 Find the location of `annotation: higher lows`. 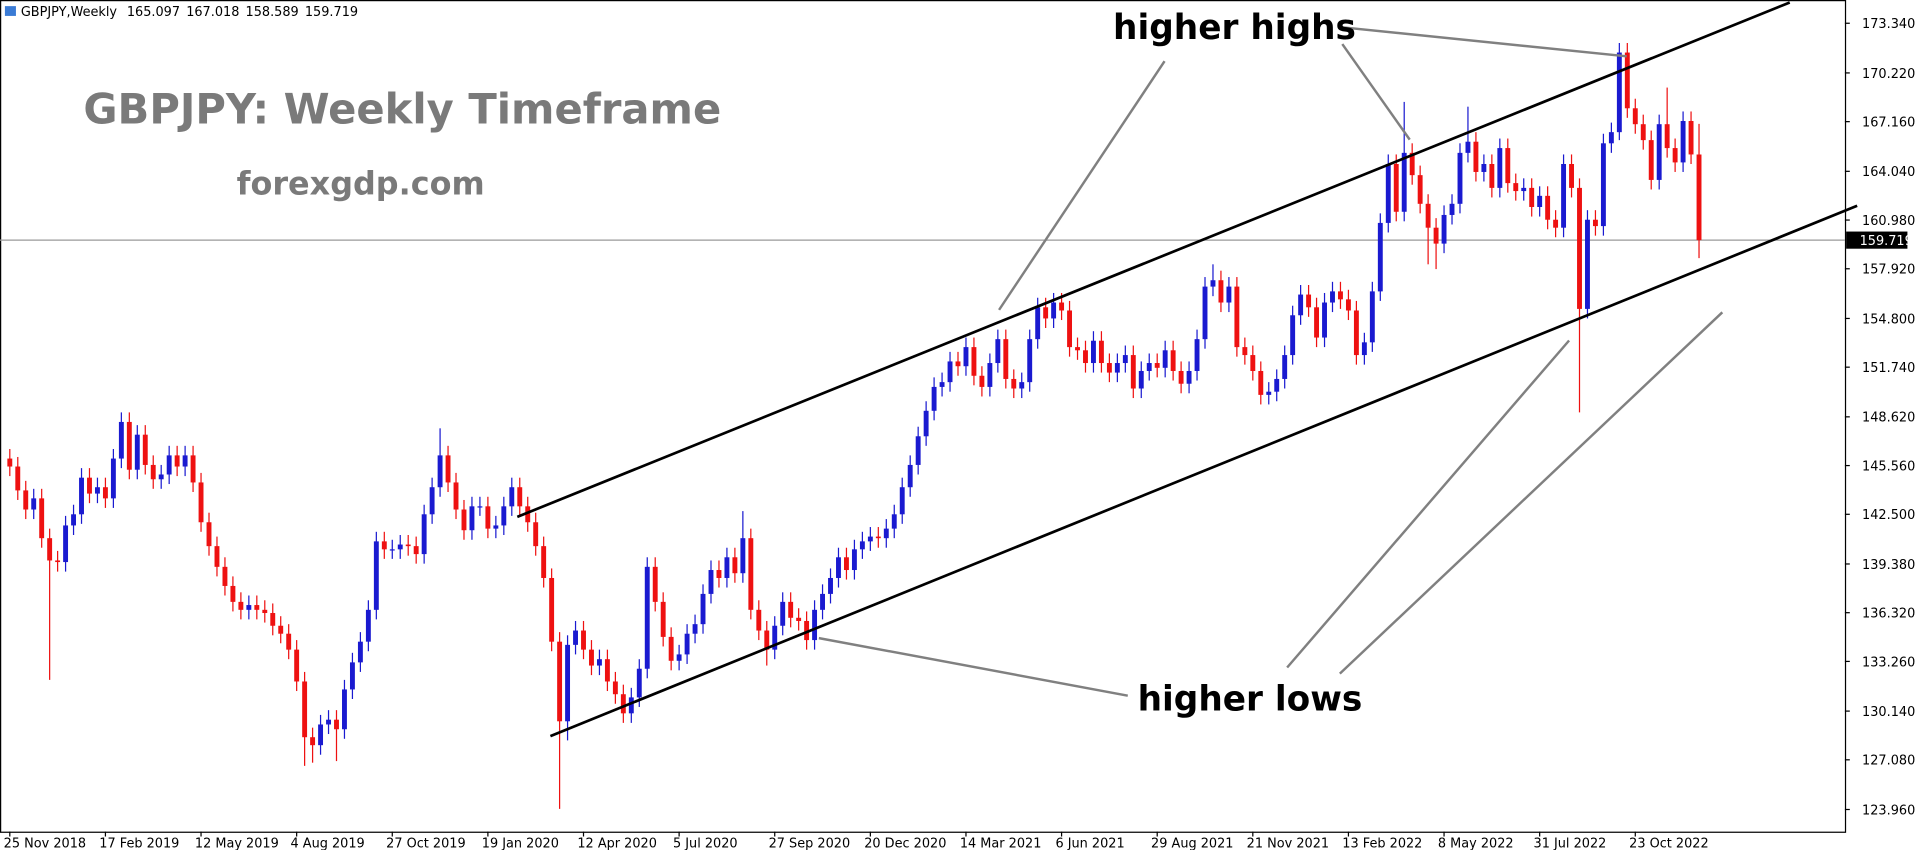

annotation: higher lows is located at coordinates (1250, 699).